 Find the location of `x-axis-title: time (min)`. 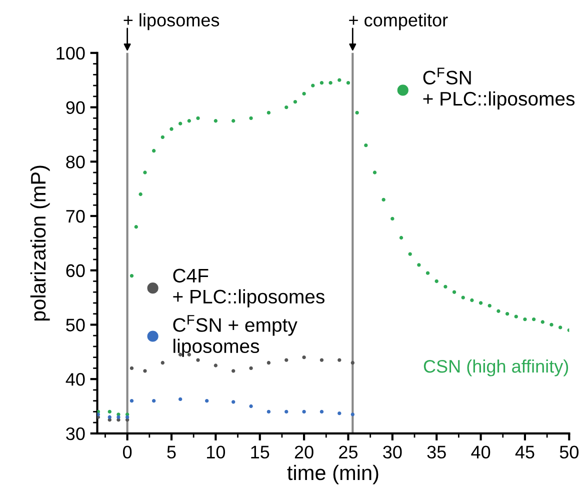

x-axis-title: time (min) is located at coordinates (332, 474).